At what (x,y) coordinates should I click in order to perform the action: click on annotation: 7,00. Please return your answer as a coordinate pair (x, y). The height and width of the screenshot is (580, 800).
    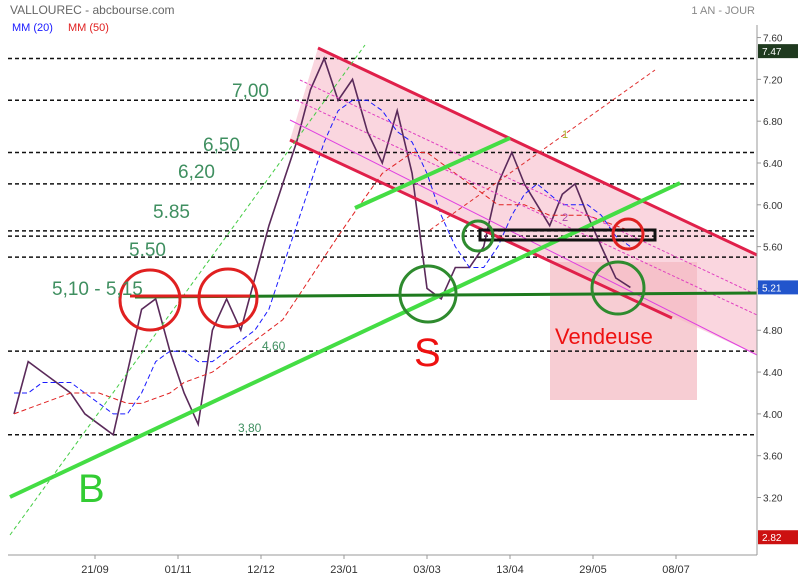
    Looking at the image, I should click on (250, 91).